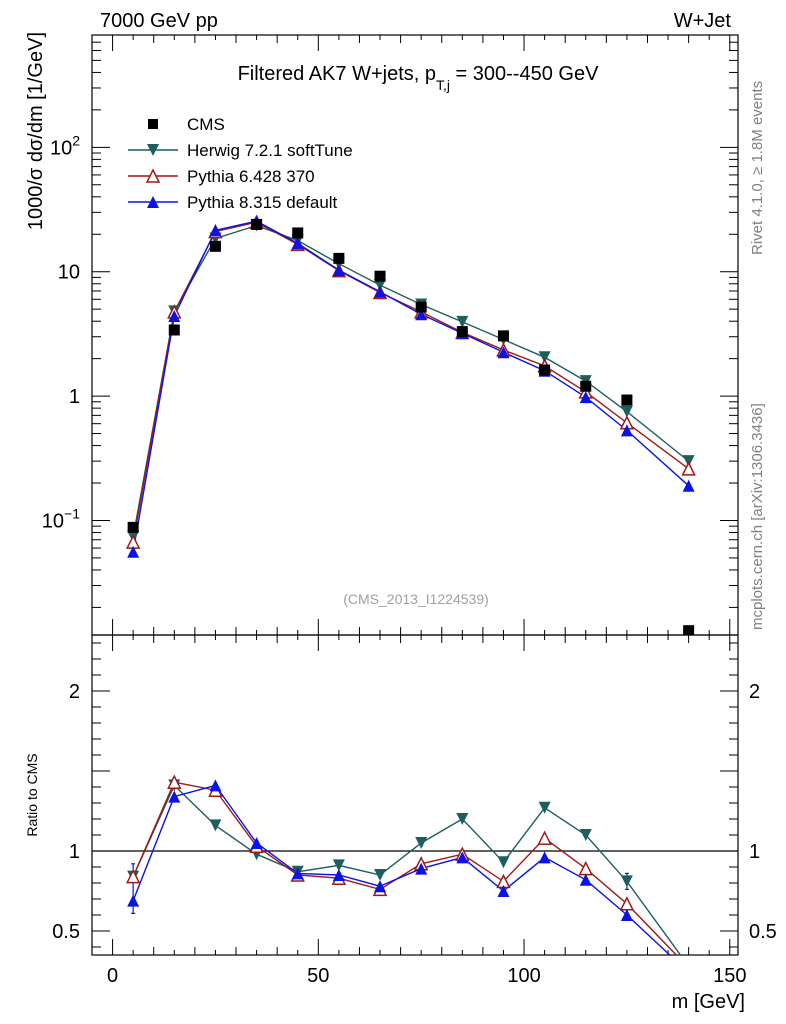  Describe the element at coordinates (416, 599) in the screenshot. I see `analysis-watermark: (CMS_2013_I1224539)` at that location.